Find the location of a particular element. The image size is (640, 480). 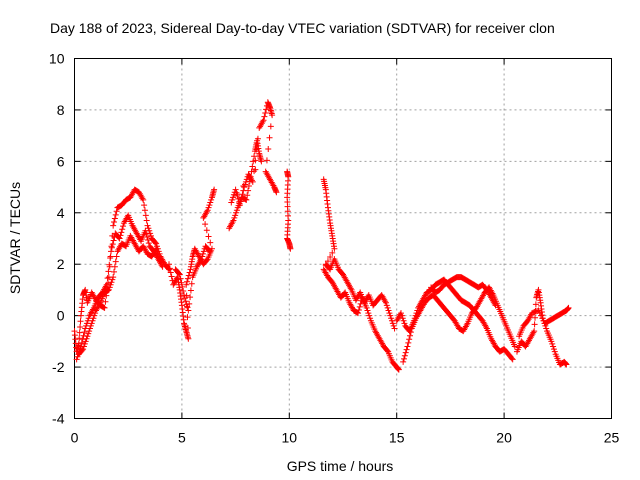

y-tick-label: 4 is located at coordinates (61, 213).